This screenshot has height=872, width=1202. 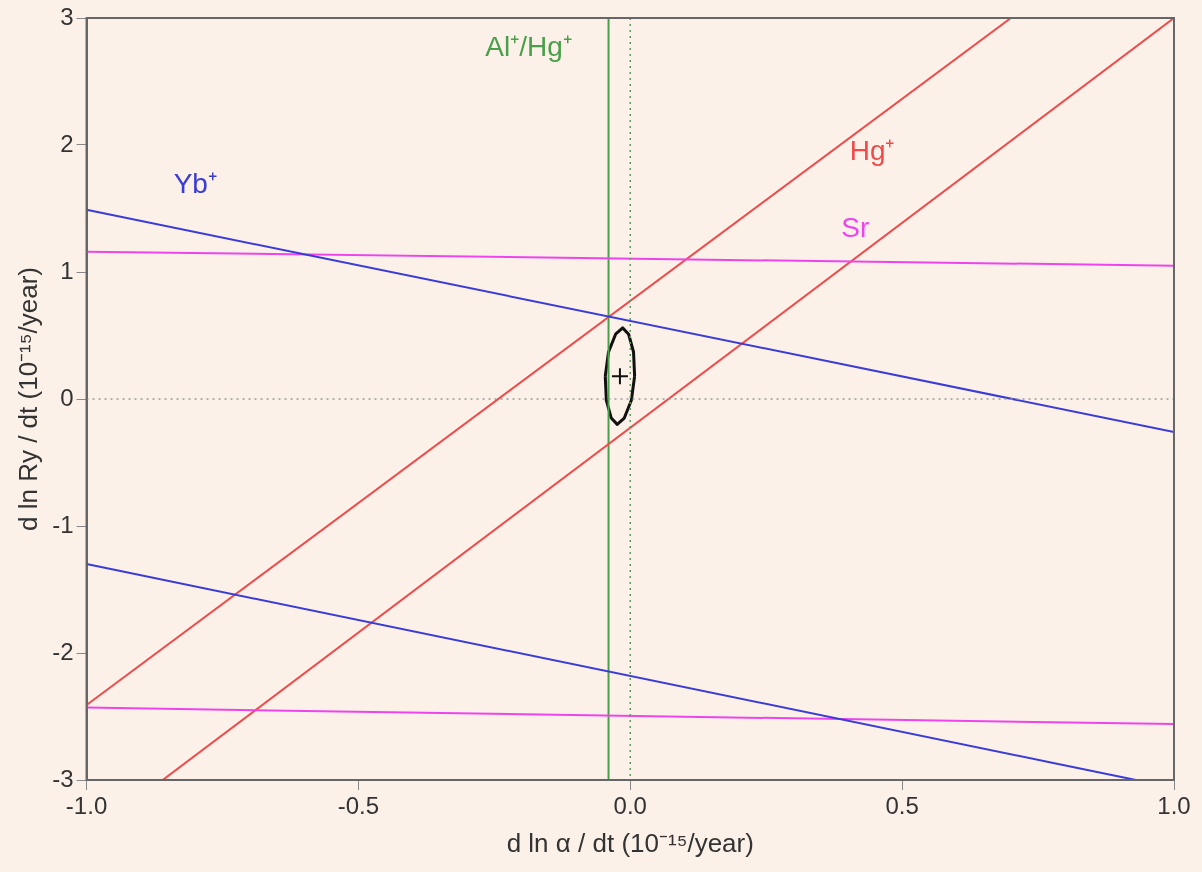 I want to click on x-tick-label: 0.5, so click(x=902, y=806).